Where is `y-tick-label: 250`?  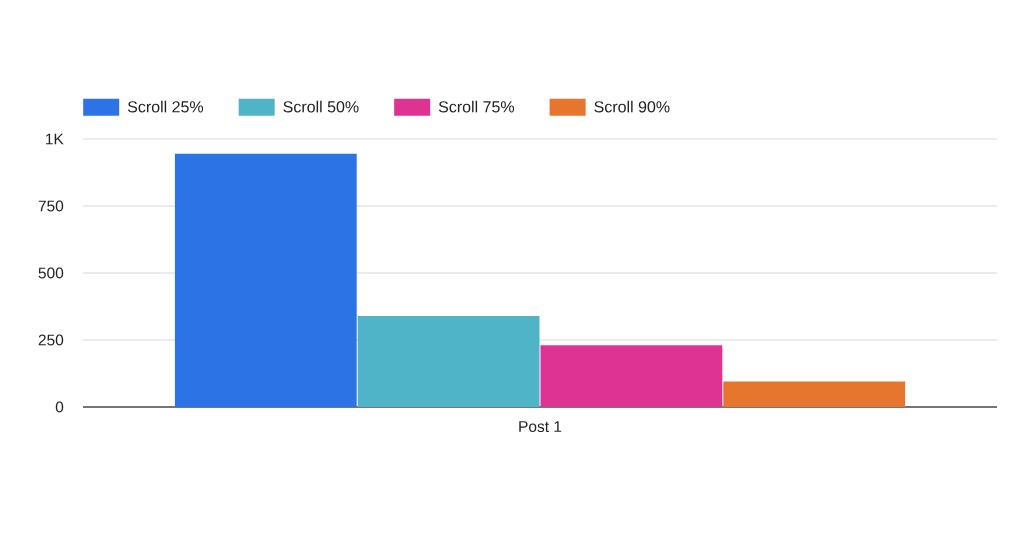 y-tick-label: 250 is located at coordinates (51, 340).